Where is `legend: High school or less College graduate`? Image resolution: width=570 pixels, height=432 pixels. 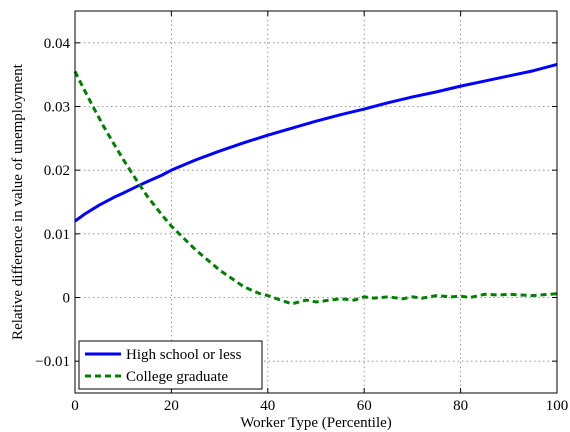
legend: High school or less College graduate is located at coordinates (170, 365).